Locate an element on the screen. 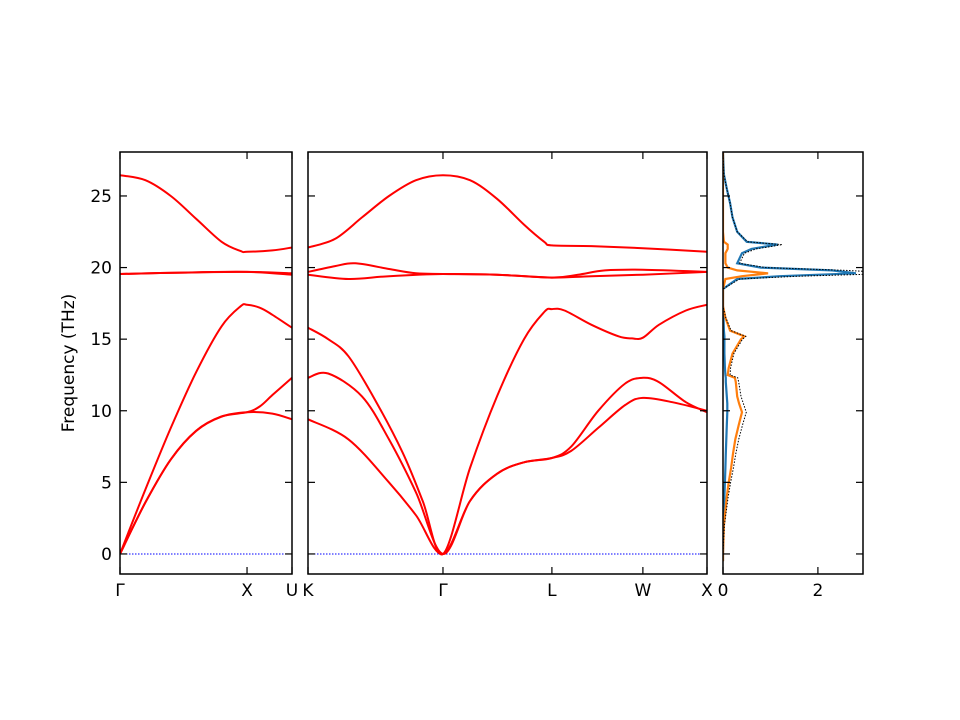 The width and height of the screenshot is (960, 720). y-axis-label: Frequency (THz) is located at coordinates (69, 363).